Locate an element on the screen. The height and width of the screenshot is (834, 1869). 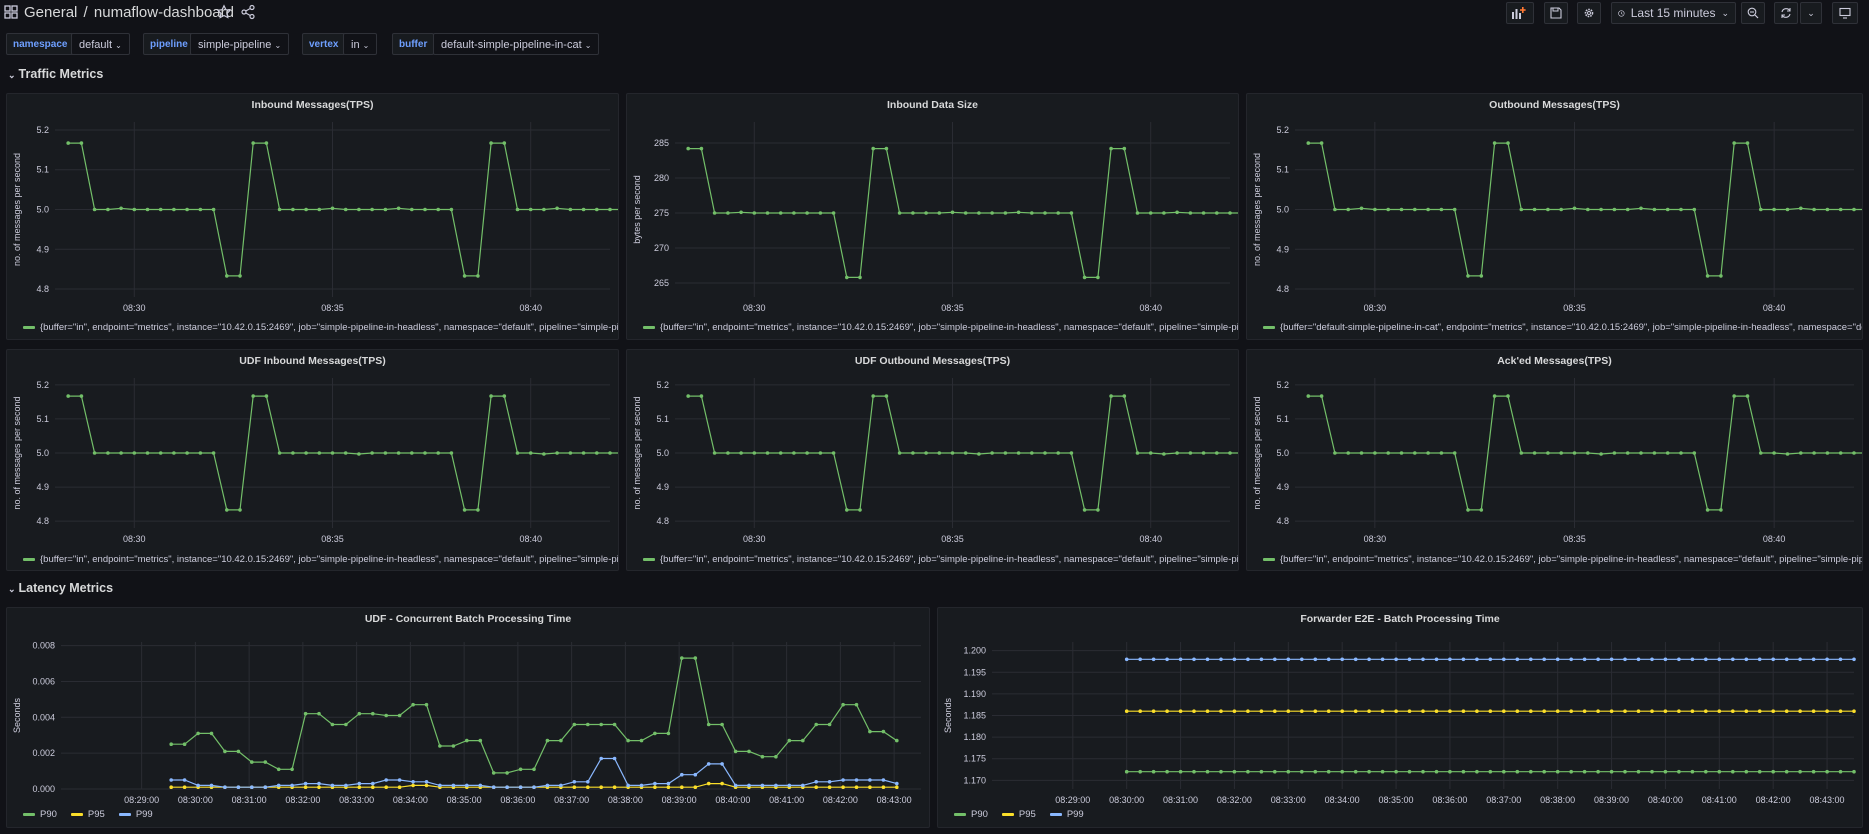
share-icon is located at coordinates (248, 12).